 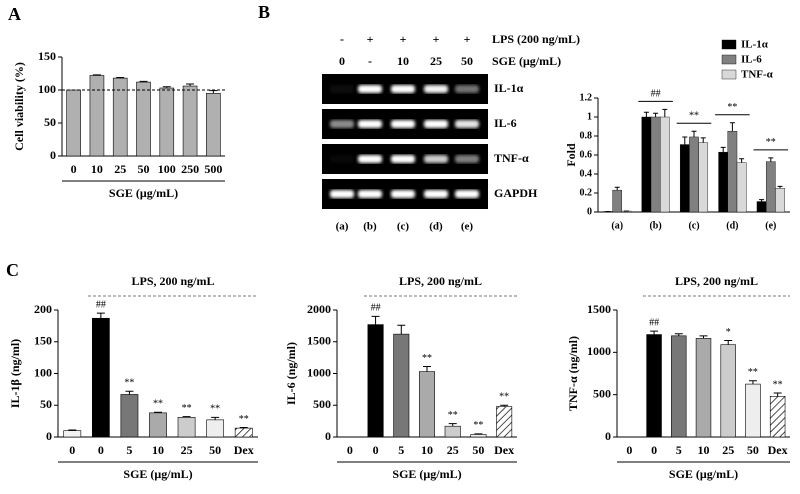 I want to click on y-tick-label: 50, so click(x=46, y=404).